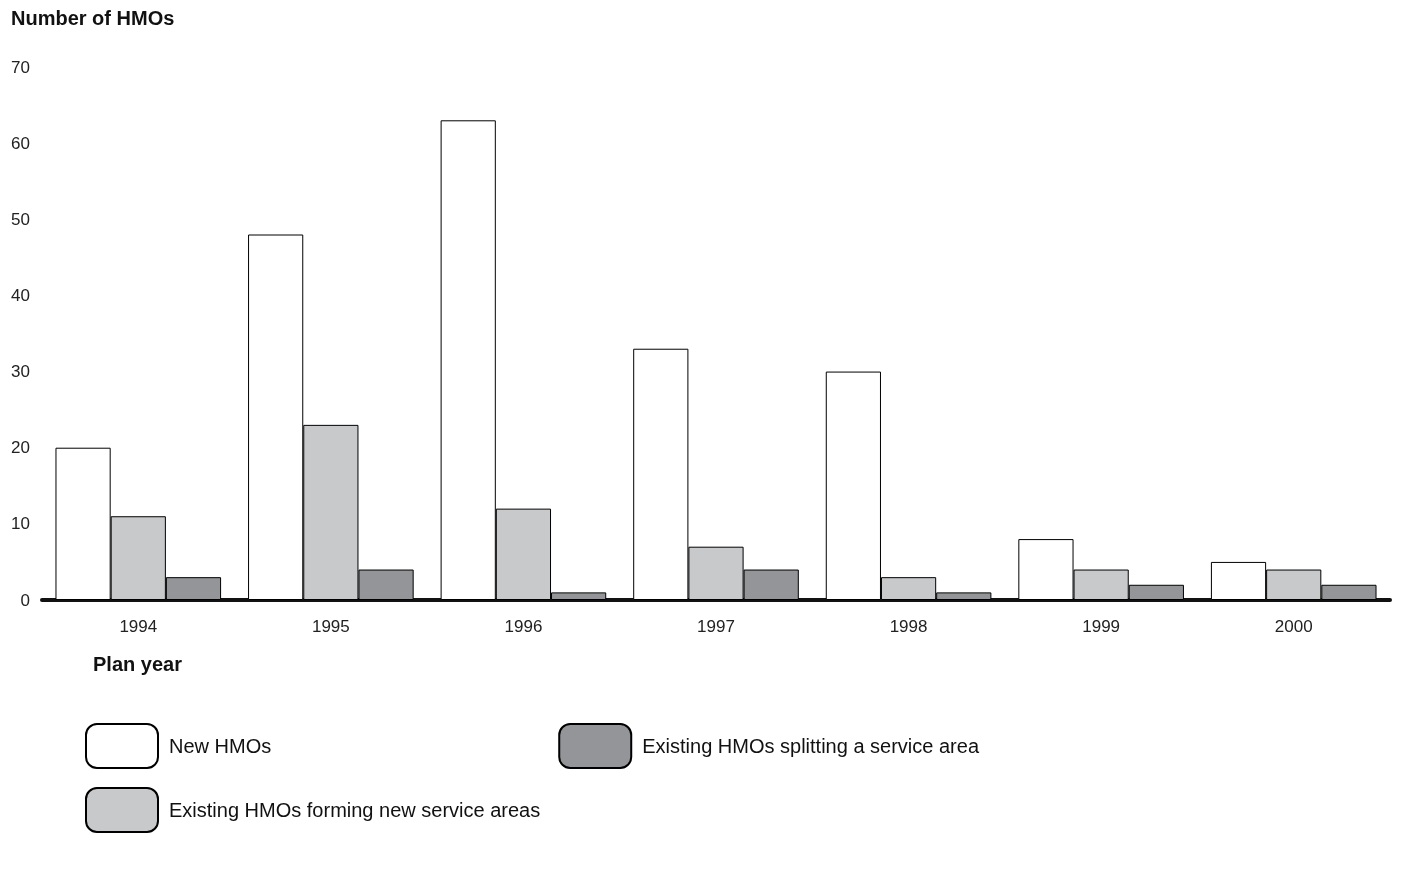  I want to click on legend-label: New HMOs, so click(220, 746).